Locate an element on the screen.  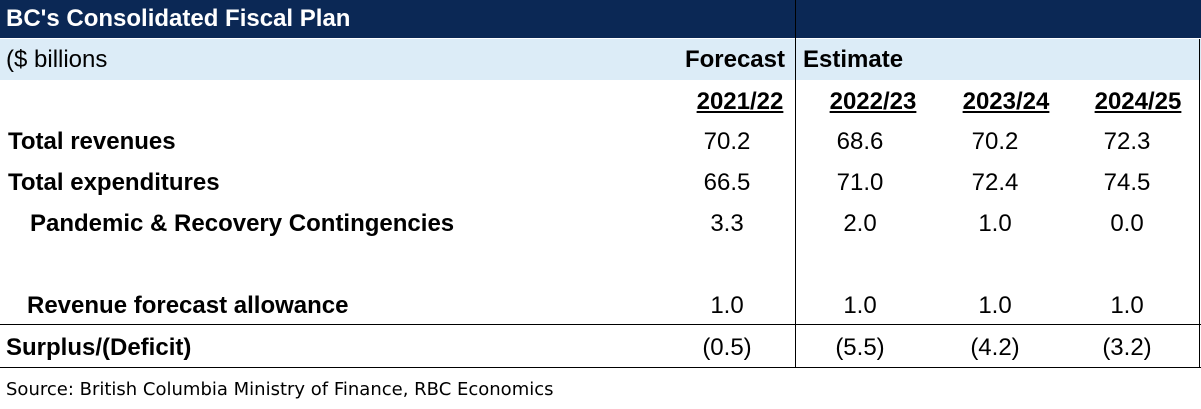
row-label: Total revenues is located at coordinates (92, 141).